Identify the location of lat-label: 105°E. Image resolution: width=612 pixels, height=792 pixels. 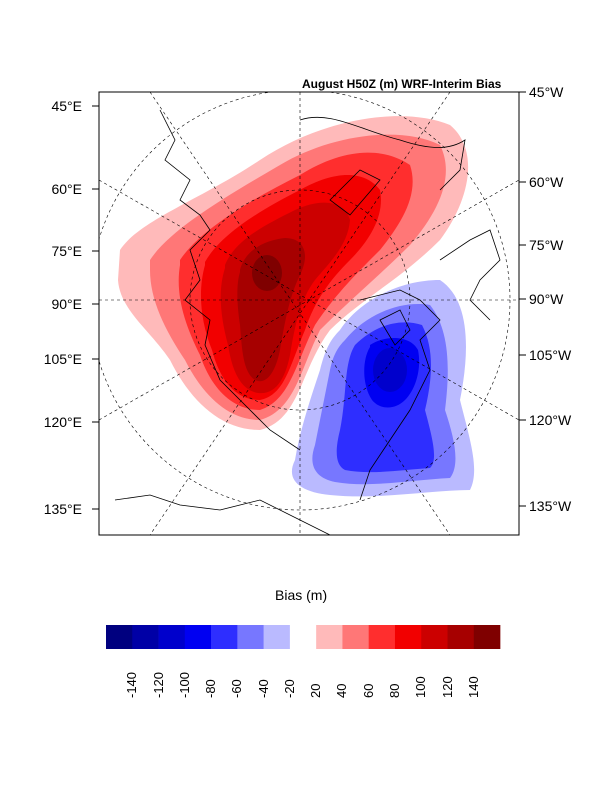
(62, 359).